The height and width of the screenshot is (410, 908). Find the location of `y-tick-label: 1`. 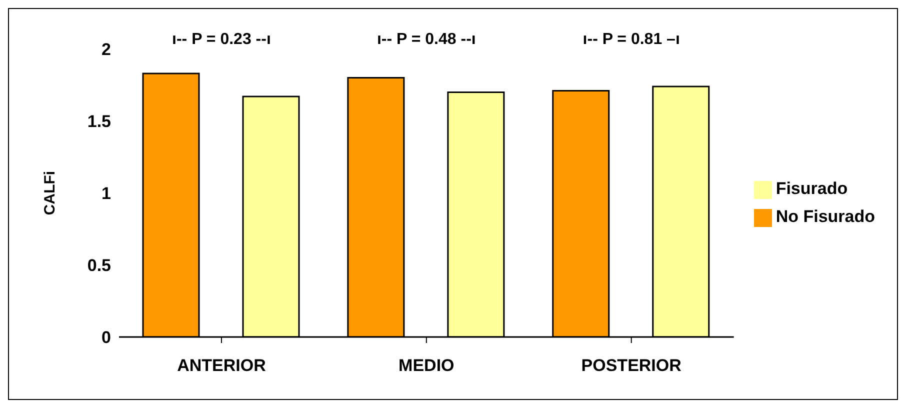

y-tick-label: 1 is located at coordinates (106, 194).